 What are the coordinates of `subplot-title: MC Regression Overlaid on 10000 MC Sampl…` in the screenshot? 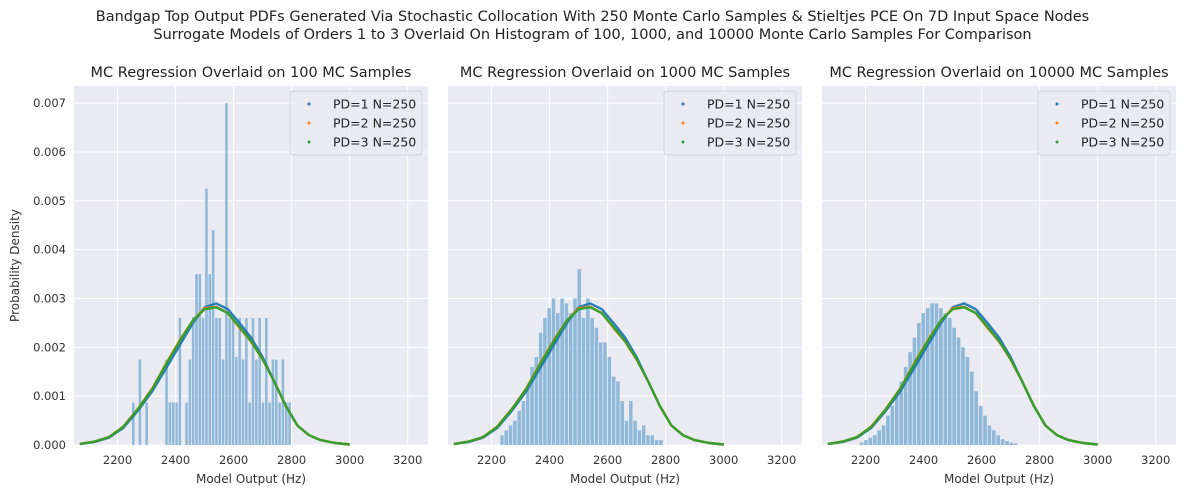 It's located at (998, 73).